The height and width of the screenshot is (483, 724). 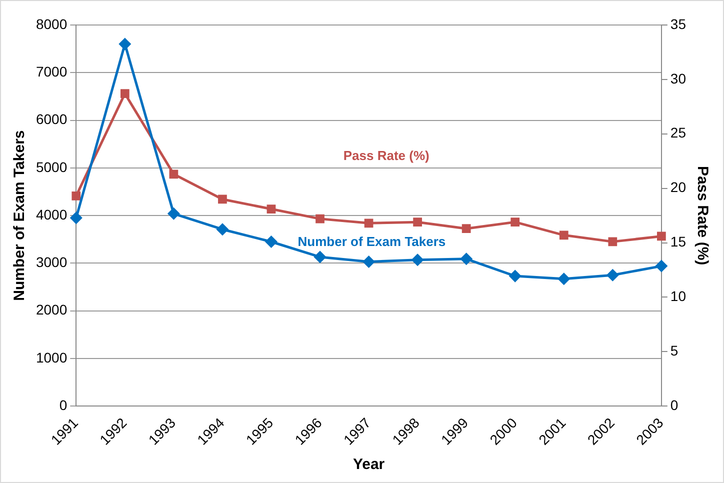 What do you see at coordinates (386, 156) in the screenshot?
I see `text: Pass Rate (%)` at bounding box center [386, 156].